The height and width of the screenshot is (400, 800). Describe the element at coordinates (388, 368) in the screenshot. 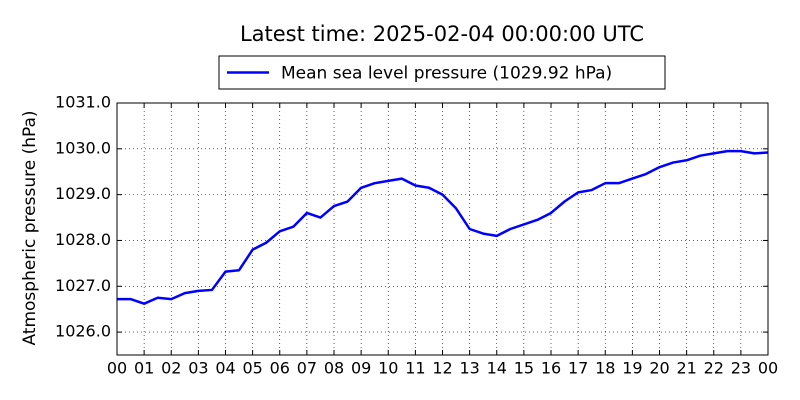

I see `x-tick-label: 10` at that location.